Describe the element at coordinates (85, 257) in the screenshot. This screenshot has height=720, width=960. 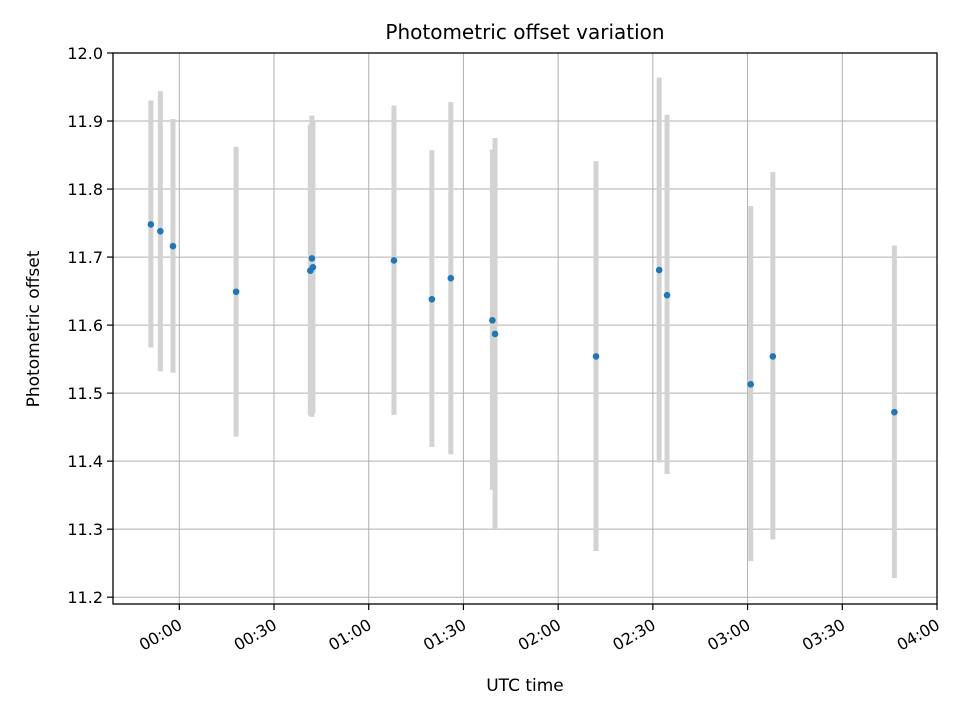
I see `y-tick-label: 11.7` at that location.